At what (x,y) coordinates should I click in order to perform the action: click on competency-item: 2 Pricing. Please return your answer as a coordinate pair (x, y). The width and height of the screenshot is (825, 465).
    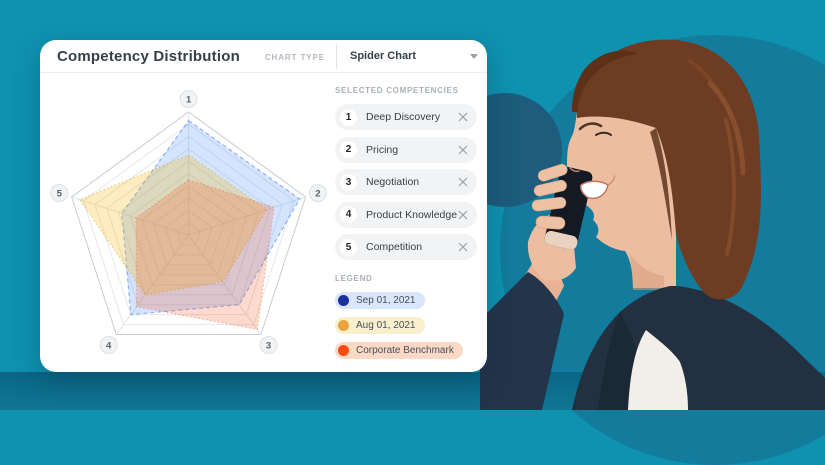
    Looking at the image, I should click on (406, 149).